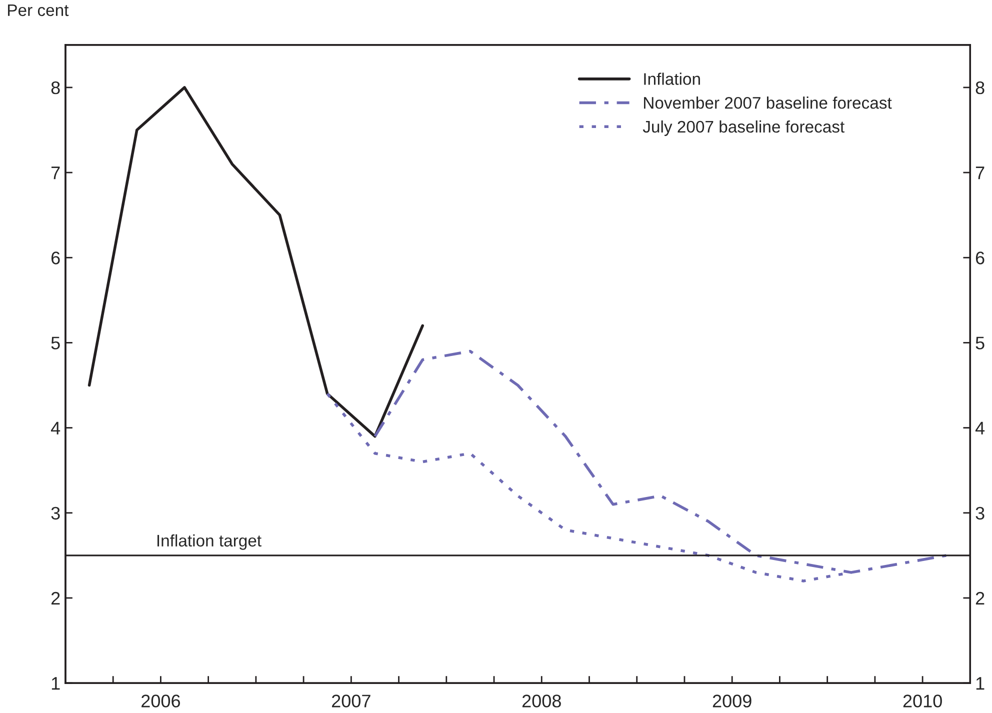 The height and width of the screenshot is (713, 992). What do you see at coordinates (768, 102) in the screenshot?
I see `legend-label: November 2007 baseline forecast` at bounding box center [768, 102].